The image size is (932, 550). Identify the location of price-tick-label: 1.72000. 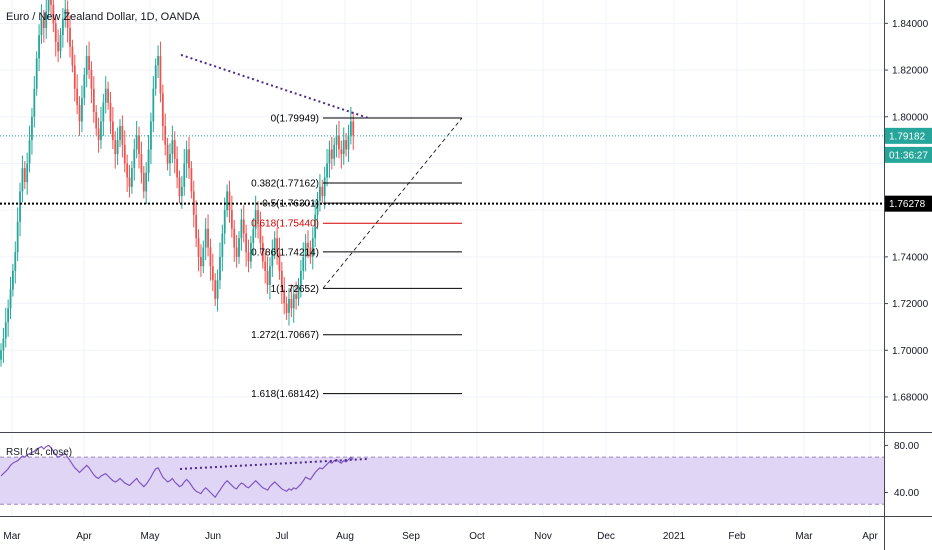
(910, 304).